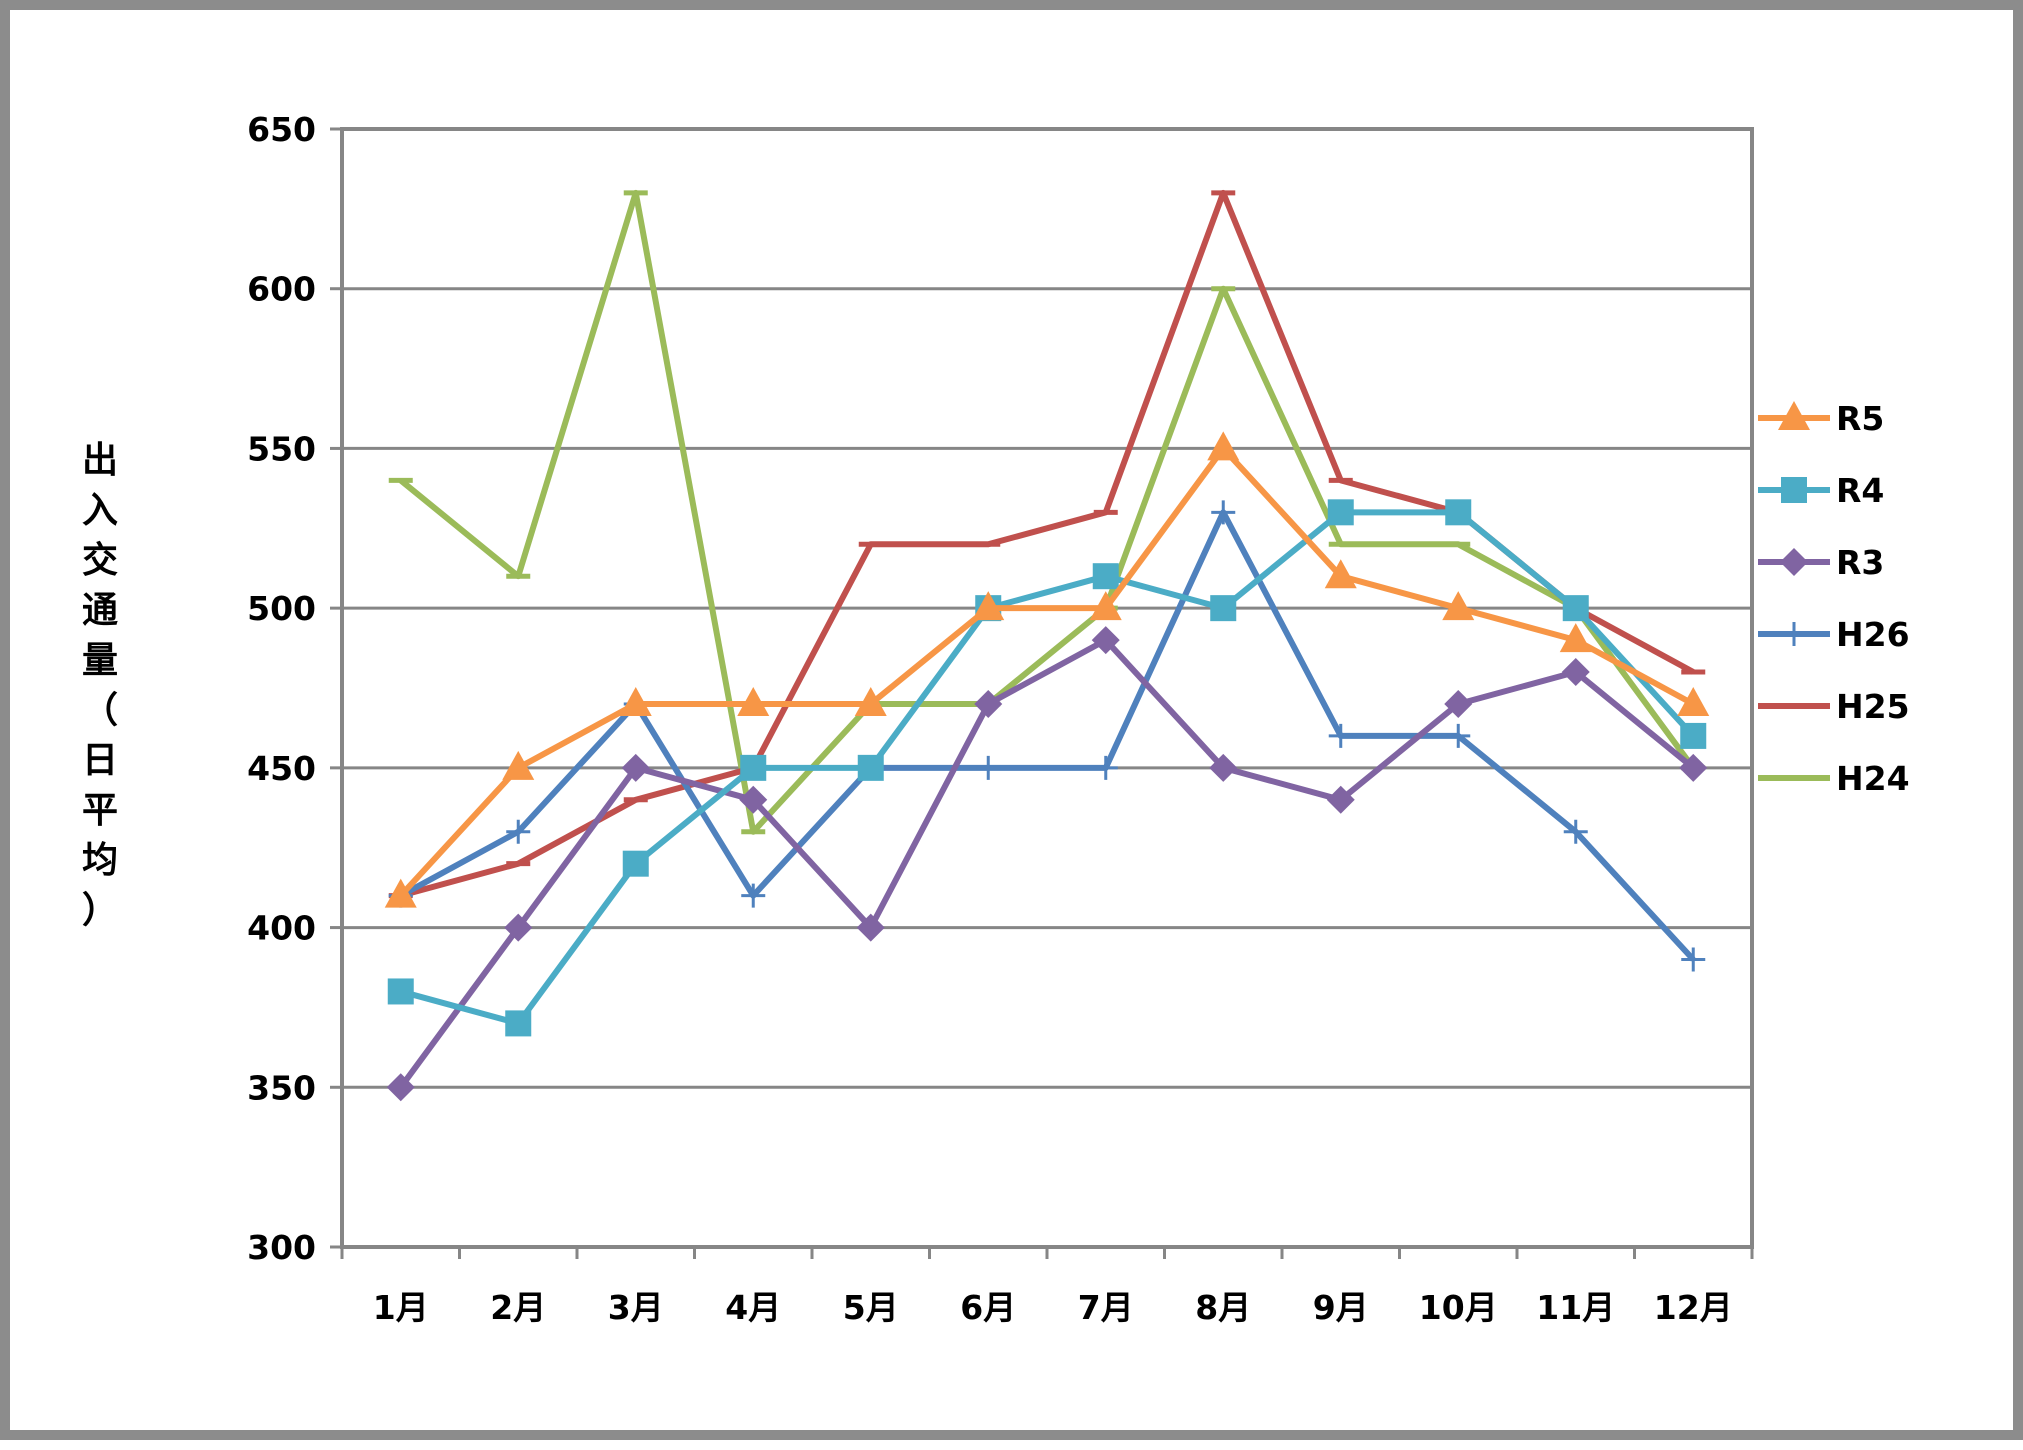 The image size is (2023, 1450). Describe the element at coordinates (1834, 706) in the screenshot. I see `legend-item-h25: H25` at that location.